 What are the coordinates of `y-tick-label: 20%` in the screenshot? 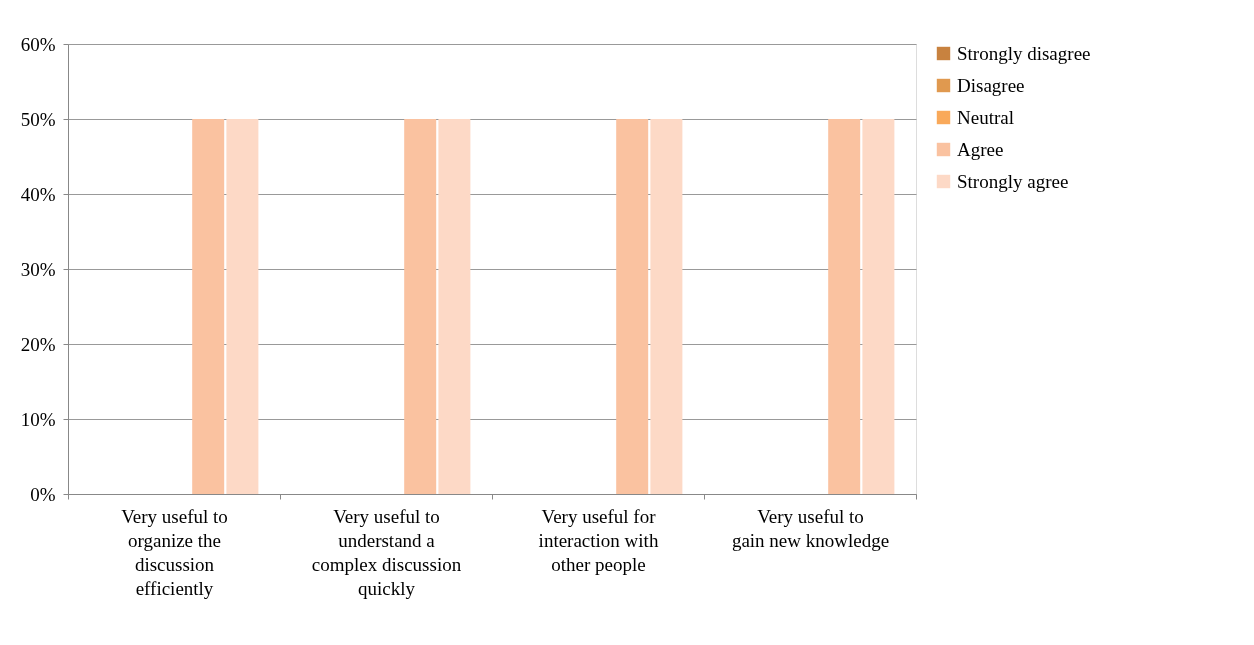 It's located at (38, 344).